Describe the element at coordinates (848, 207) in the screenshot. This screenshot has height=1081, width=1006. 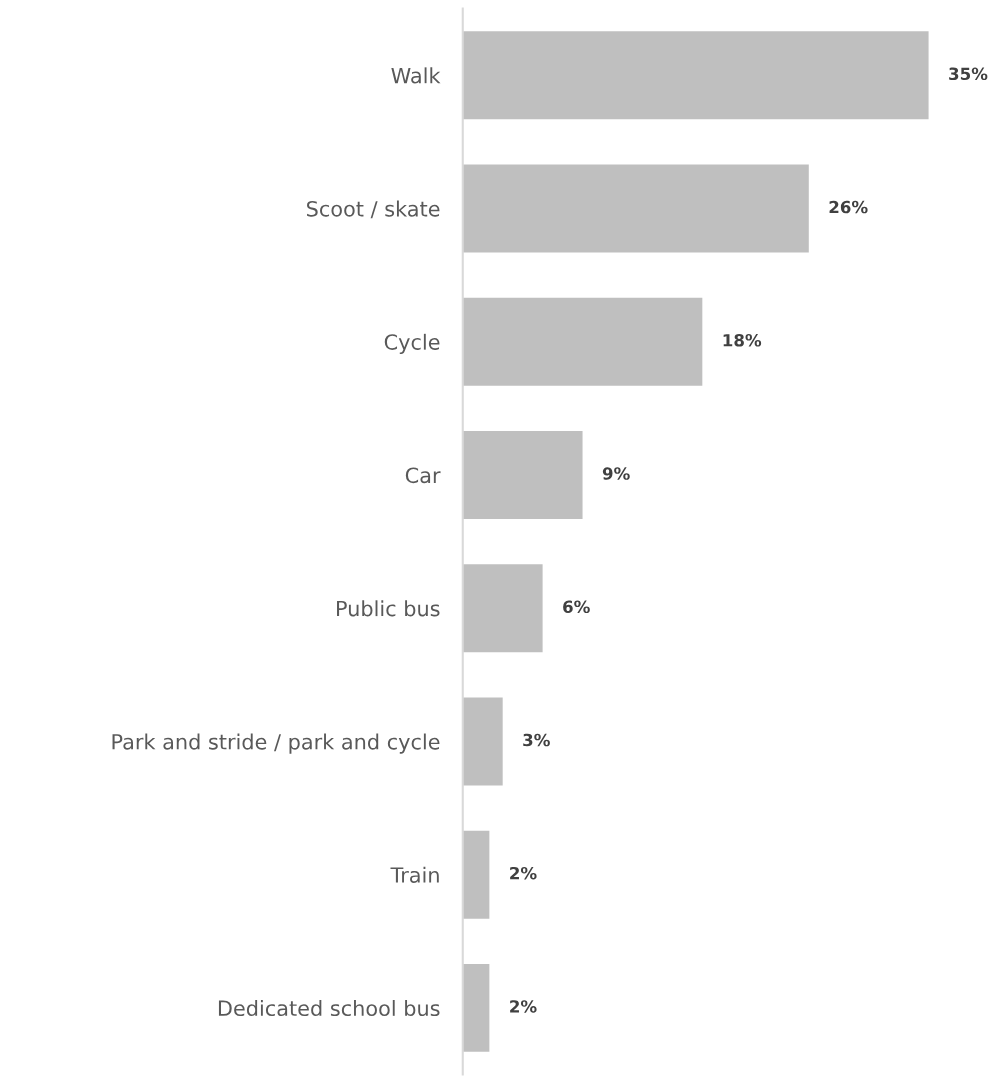
I see `data-label: 26%` at that location.